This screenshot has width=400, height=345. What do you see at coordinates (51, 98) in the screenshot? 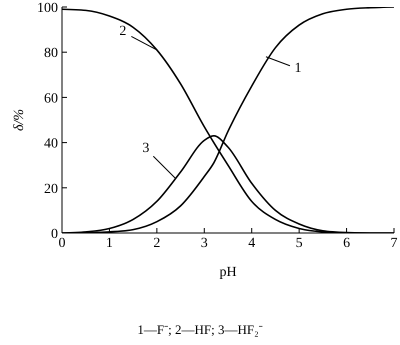
I see `y-tick-label: 60` at bounding box center [51, 98].